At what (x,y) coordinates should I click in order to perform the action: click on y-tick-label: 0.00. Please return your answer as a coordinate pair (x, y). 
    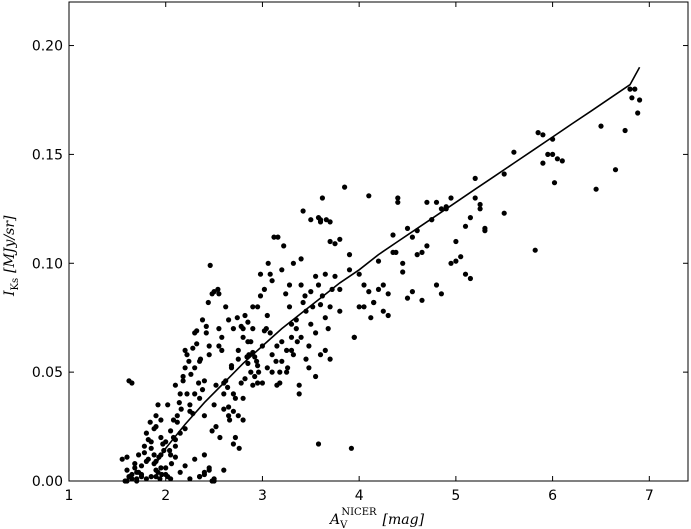
    Looking at the image, I should click on (47, 482).